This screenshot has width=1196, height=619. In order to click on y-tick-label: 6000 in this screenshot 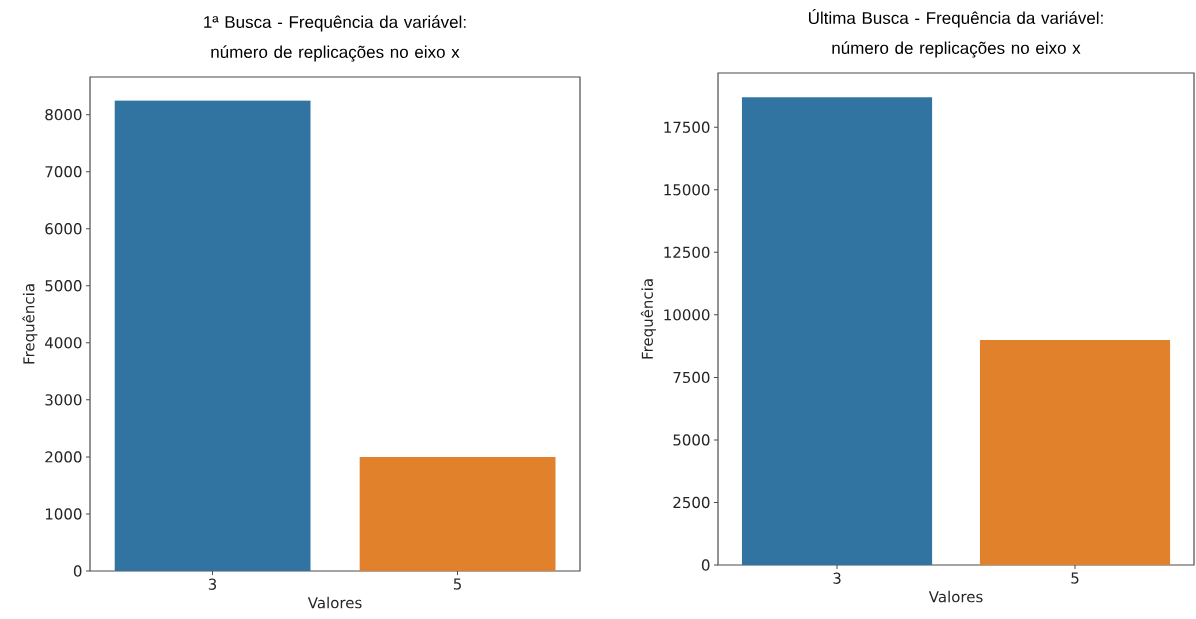, I will do `click(63, 229)`.